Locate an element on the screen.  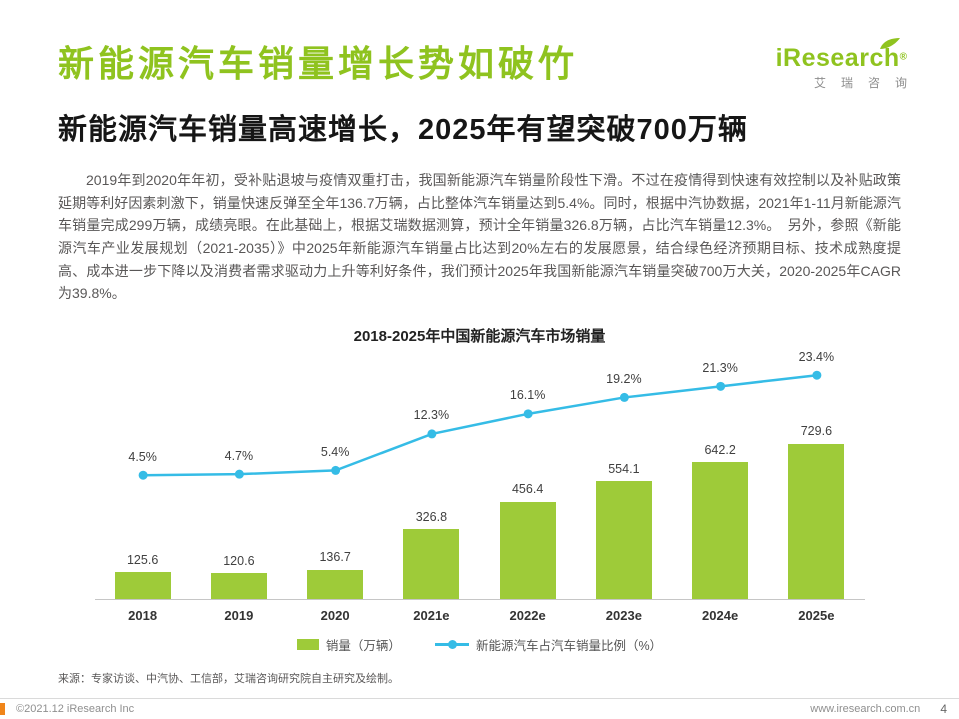
line-value-label: 5.4% is located at coordinates (335, 451).